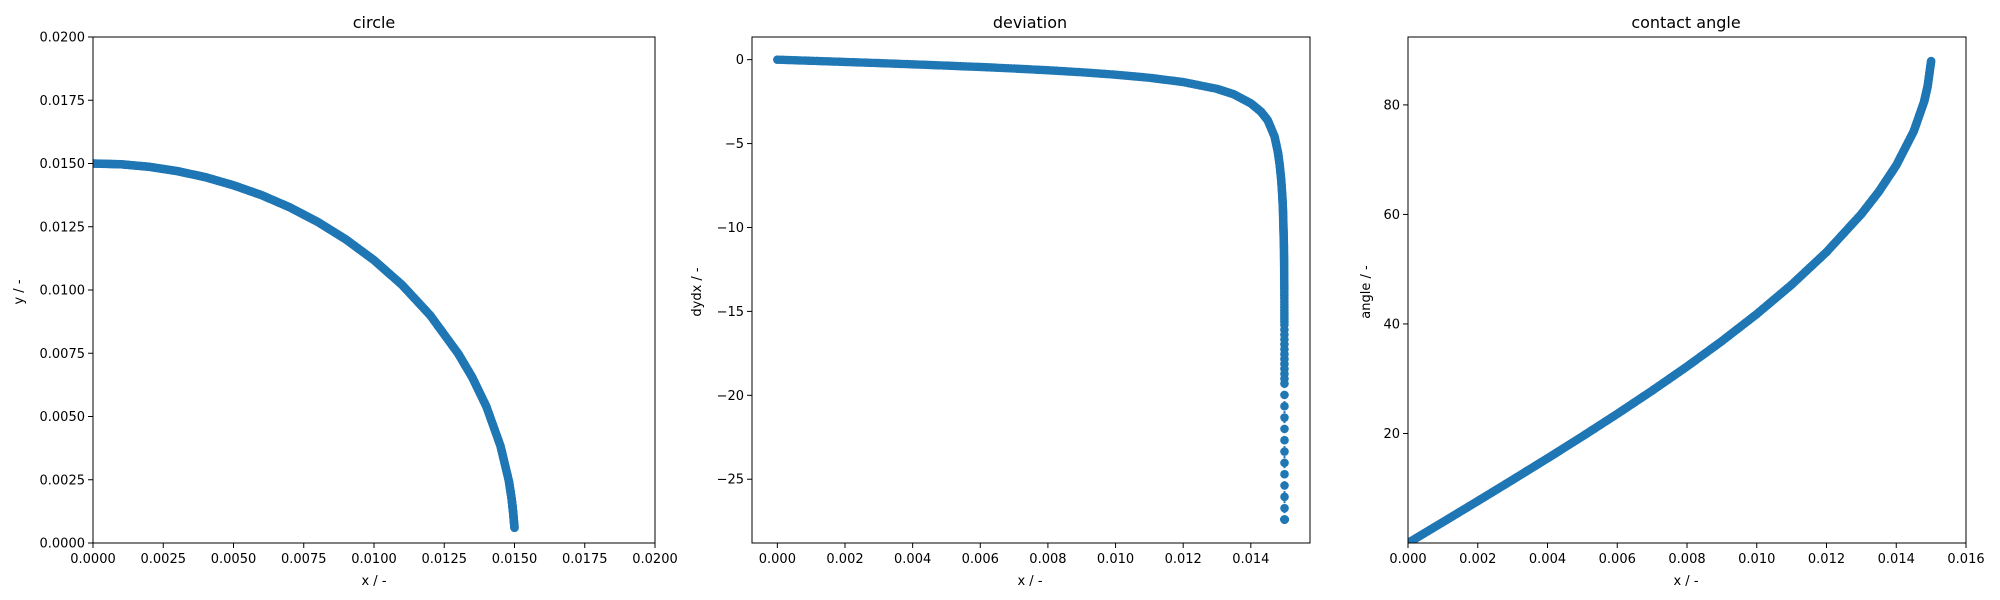  Describe the element at coordinates (1685, 22) in the screenshot. I see `chart-title: contact angle` at that location.